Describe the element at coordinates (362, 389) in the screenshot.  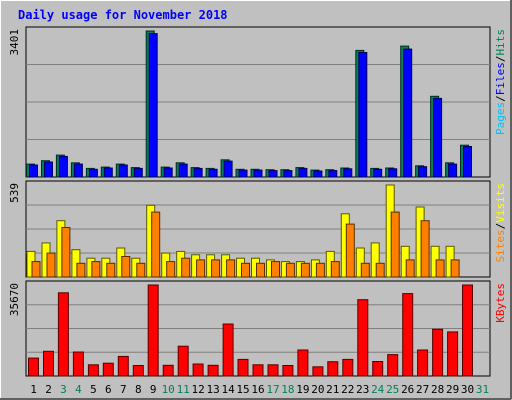
I see `x-tick-label-day-23: 23` at that location.